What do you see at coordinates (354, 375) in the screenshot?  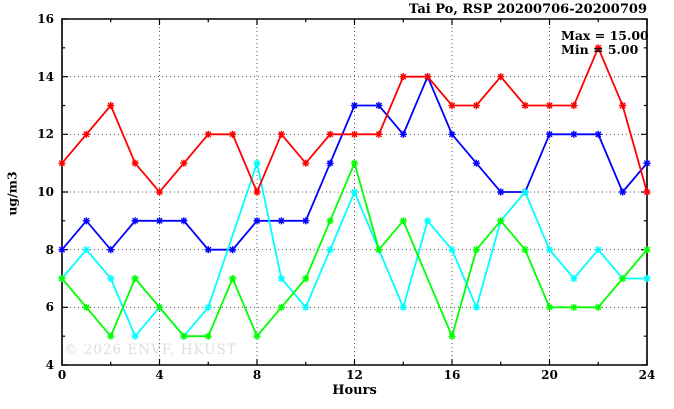 I see `x-tick-label-12: 12` at bounding box center [354, 375].